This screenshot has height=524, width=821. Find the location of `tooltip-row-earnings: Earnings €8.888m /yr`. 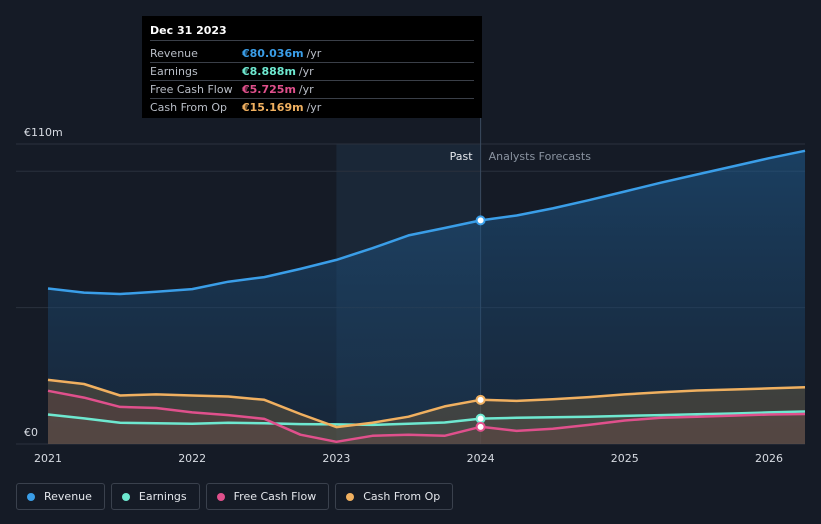

tooltip-row-earnings: Earnings €8.888m /yr is located at coordinates (312, 72).